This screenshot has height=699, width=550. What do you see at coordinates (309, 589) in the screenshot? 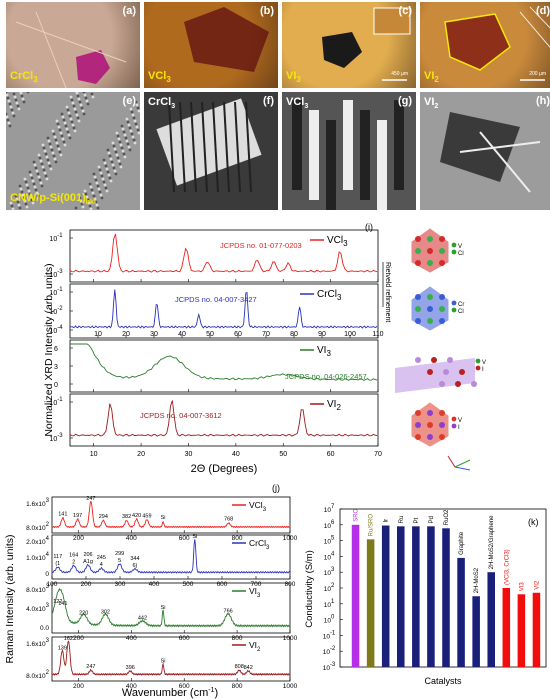
I see `cond-y-axis-label: Conductivity (S/m)` at bounding box center [309, 589].